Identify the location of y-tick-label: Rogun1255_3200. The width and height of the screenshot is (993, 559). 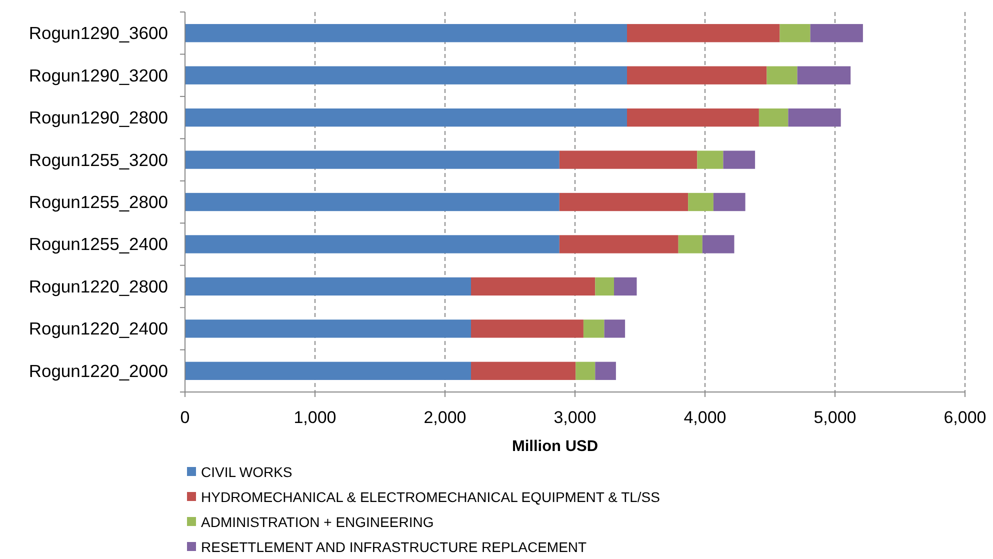
(98, 160).